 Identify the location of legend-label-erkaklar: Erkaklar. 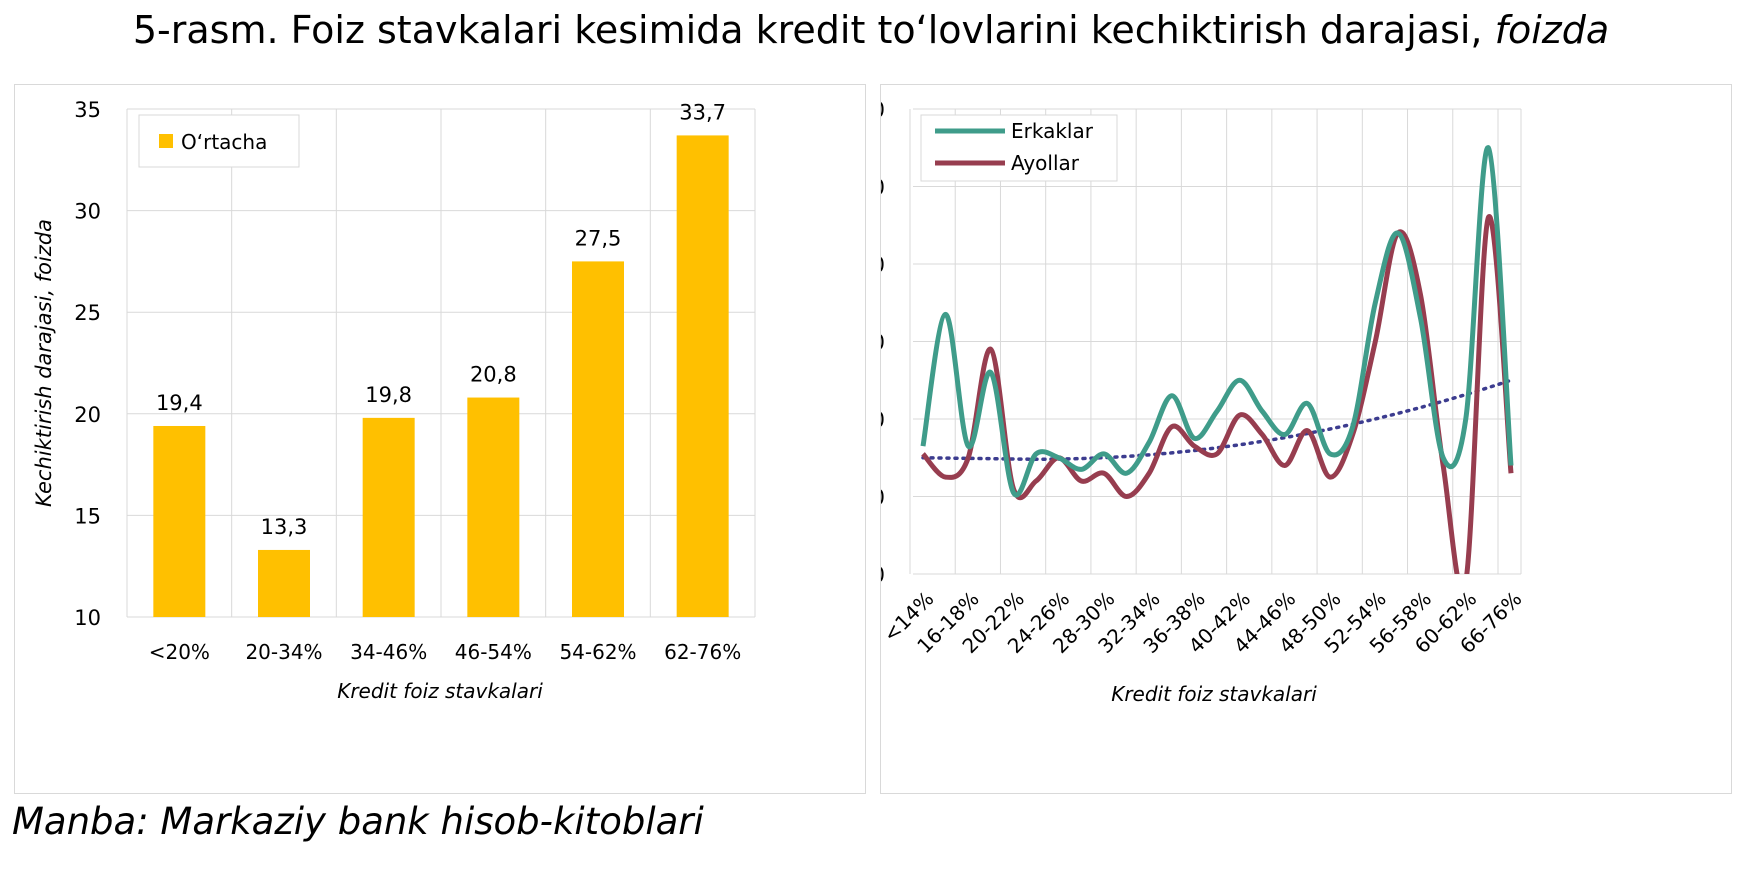
(1052, 131).